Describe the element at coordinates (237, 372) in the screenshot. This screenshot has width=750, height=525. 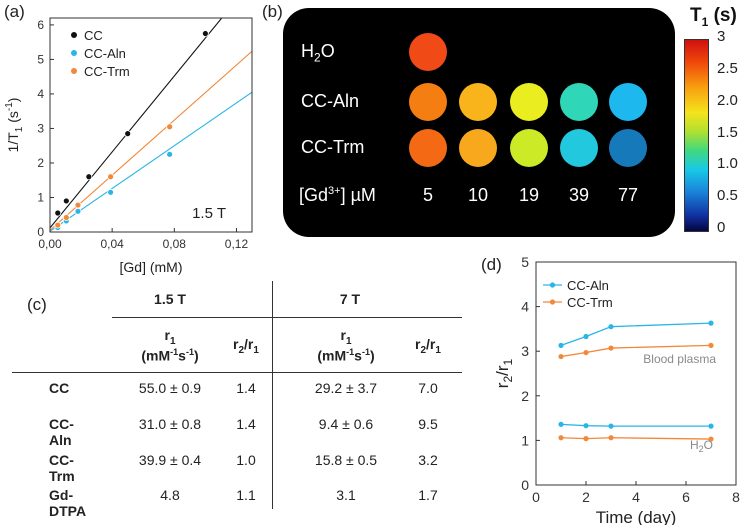
I see `table-rule` at that location.